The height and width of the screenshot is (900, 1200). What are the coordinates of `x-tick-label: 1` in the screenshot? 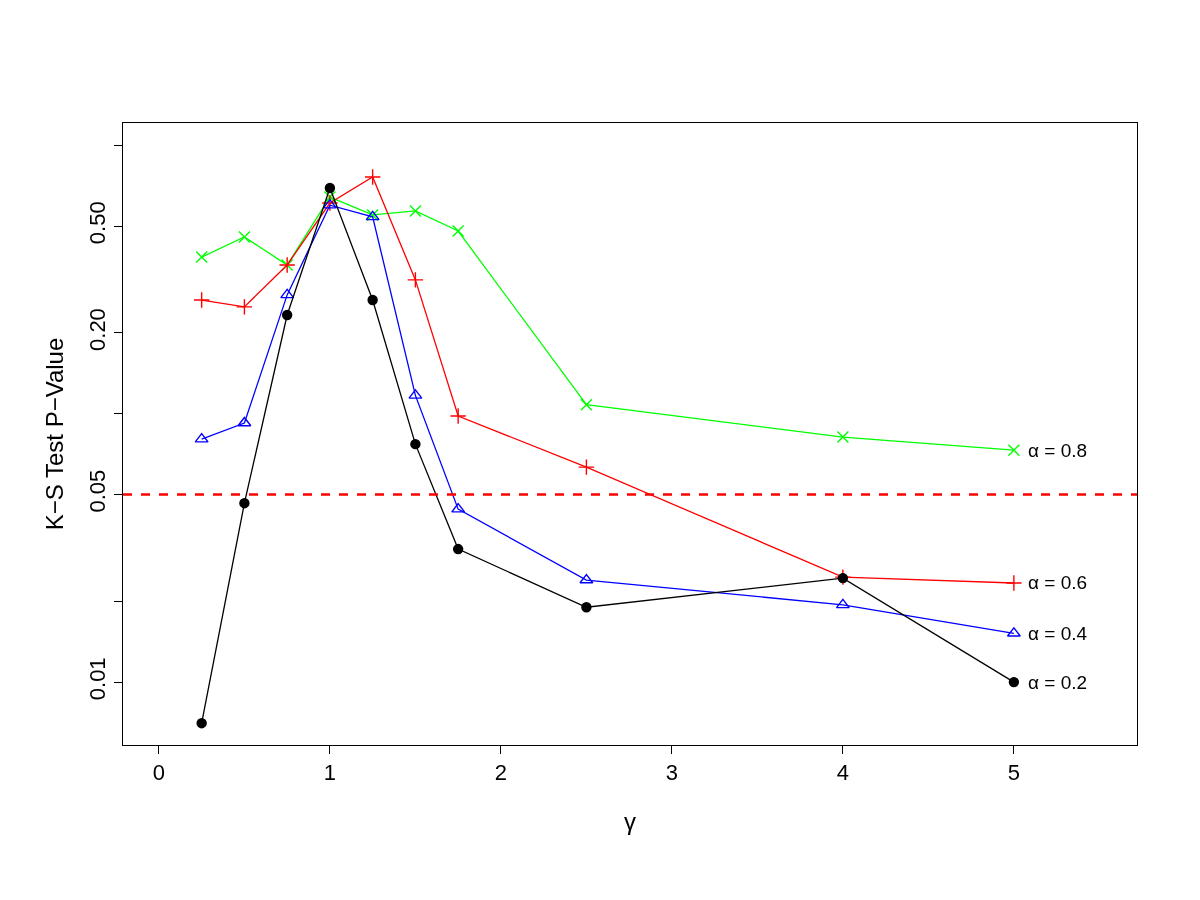 It's located at (330, 773).